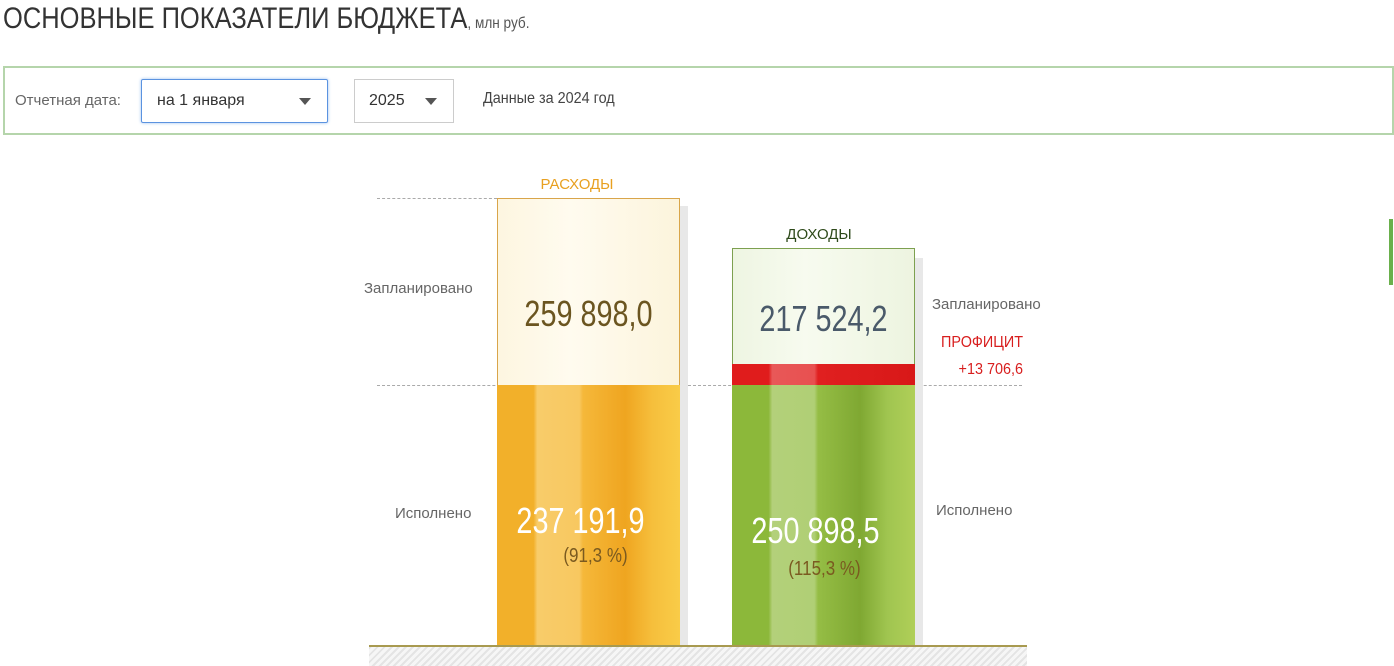 The width and height of the screenshot is (1394, 666). Describe the element at coordinates (201, 100) in the screenshot. I see `date-value: на 1 января` at that location.